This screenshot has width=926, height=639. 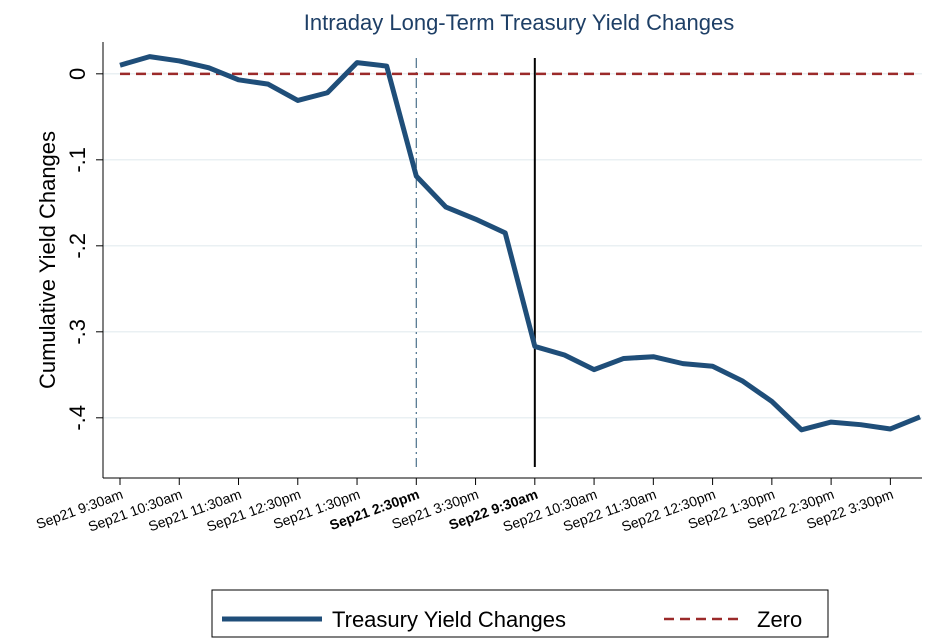 What do you see at coordinates (779, 619) in the screenshot?
I see `legend-label: Zero` at bounding box center [779, 619].